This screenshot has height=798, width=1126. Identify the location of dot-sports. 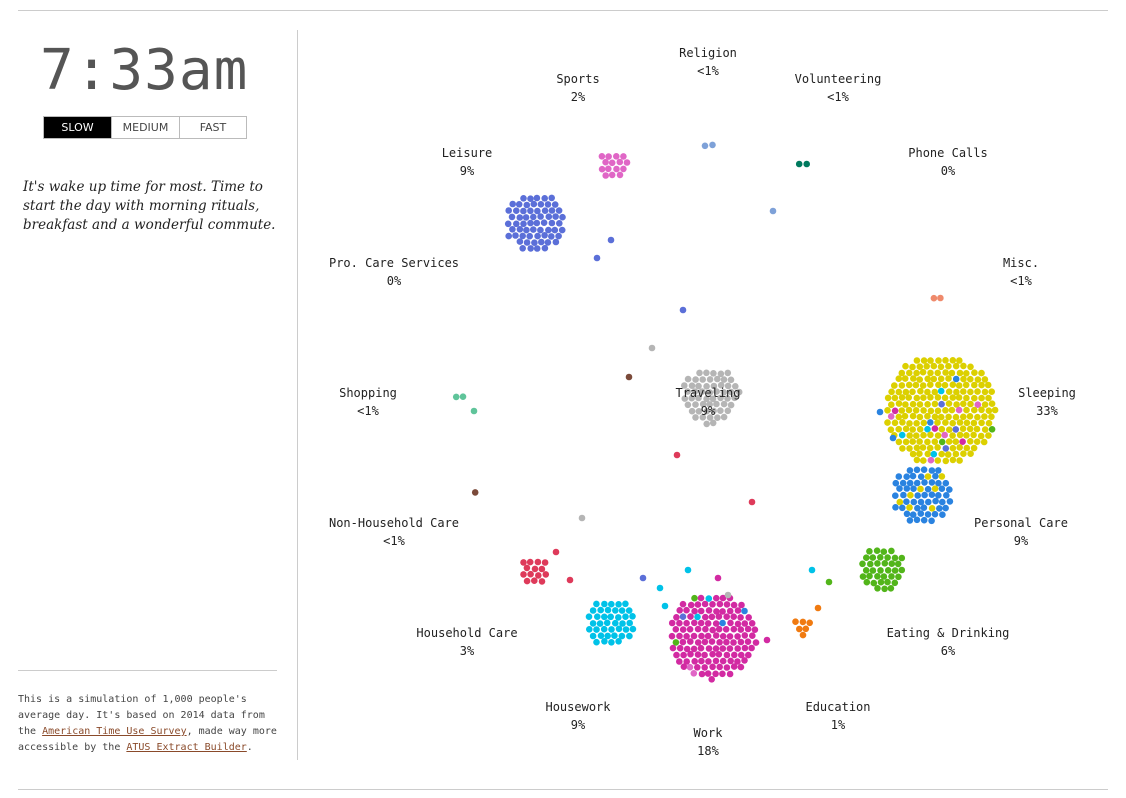
(627, 162).